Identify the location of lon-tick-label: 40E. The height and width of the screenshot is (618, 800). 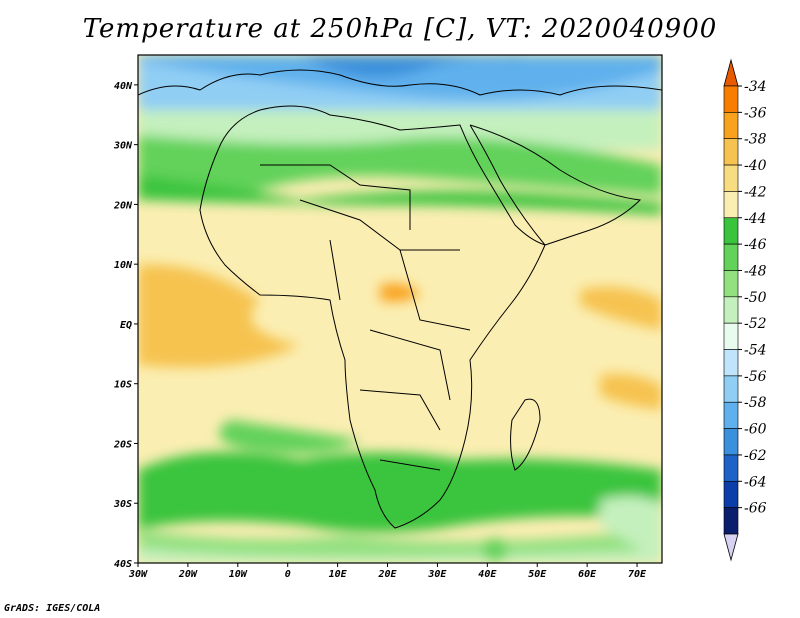
(487, 574).